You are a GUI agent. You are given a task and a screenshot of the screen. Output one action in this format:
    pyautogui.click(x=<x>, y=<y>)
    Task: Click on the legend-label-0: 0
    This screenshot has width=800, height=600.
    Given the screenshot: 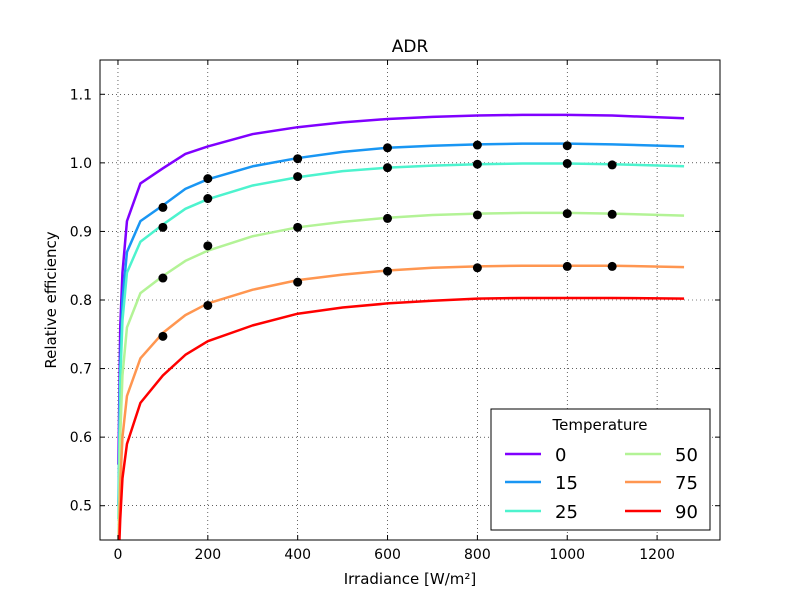 What is the action you would take?
    pyautogui.click(x=560, y=455)
    